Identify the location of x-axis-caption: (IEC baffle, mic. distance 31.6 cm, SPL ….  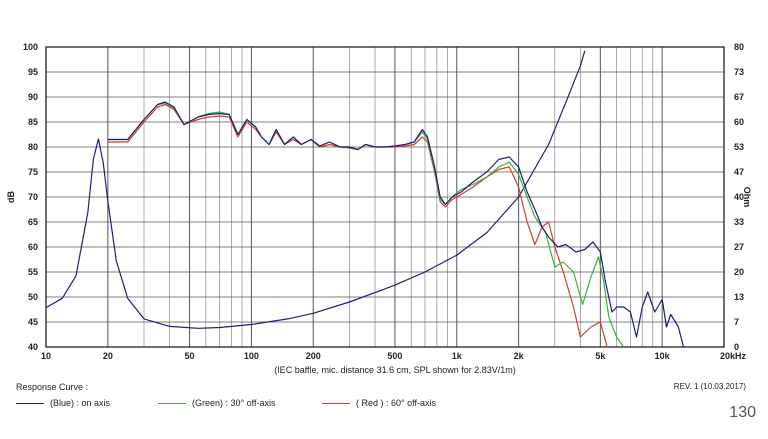
(395, 370).